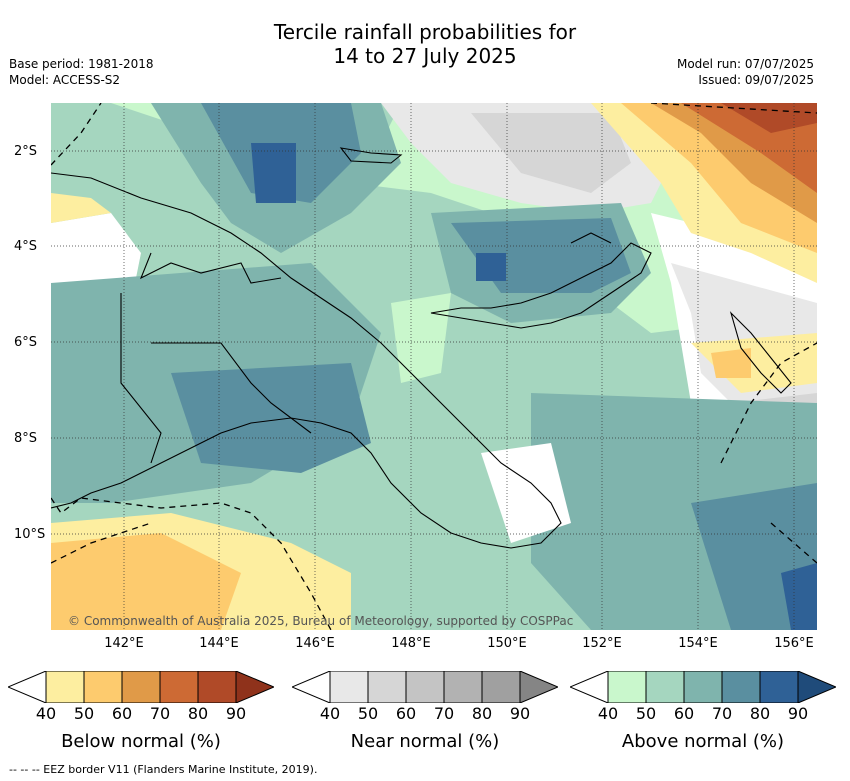  I want to click on lon-tick: 154°E, so click(698, 643).